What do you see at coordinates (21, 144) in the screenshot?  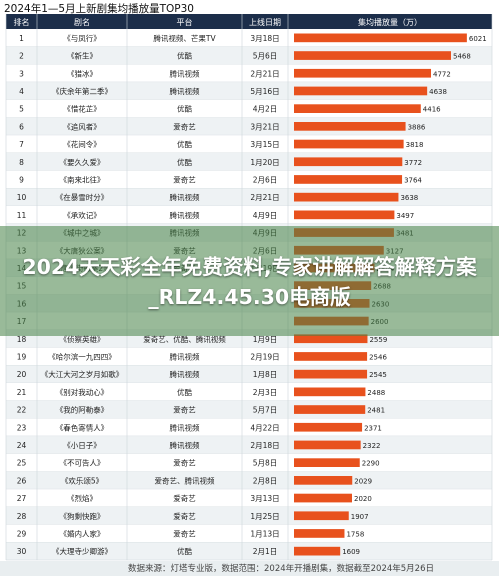 I see `rank-cell: 7` at bounding box center [21, 144].